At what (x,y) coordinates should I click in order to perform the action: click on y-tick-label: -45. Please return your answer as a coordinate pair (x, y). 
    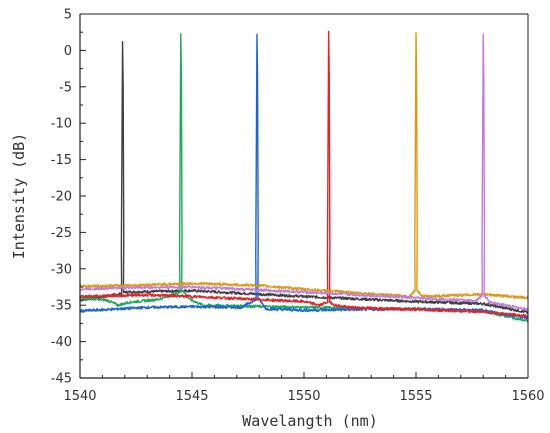
    Looking at the image, I should click on (61, 379).